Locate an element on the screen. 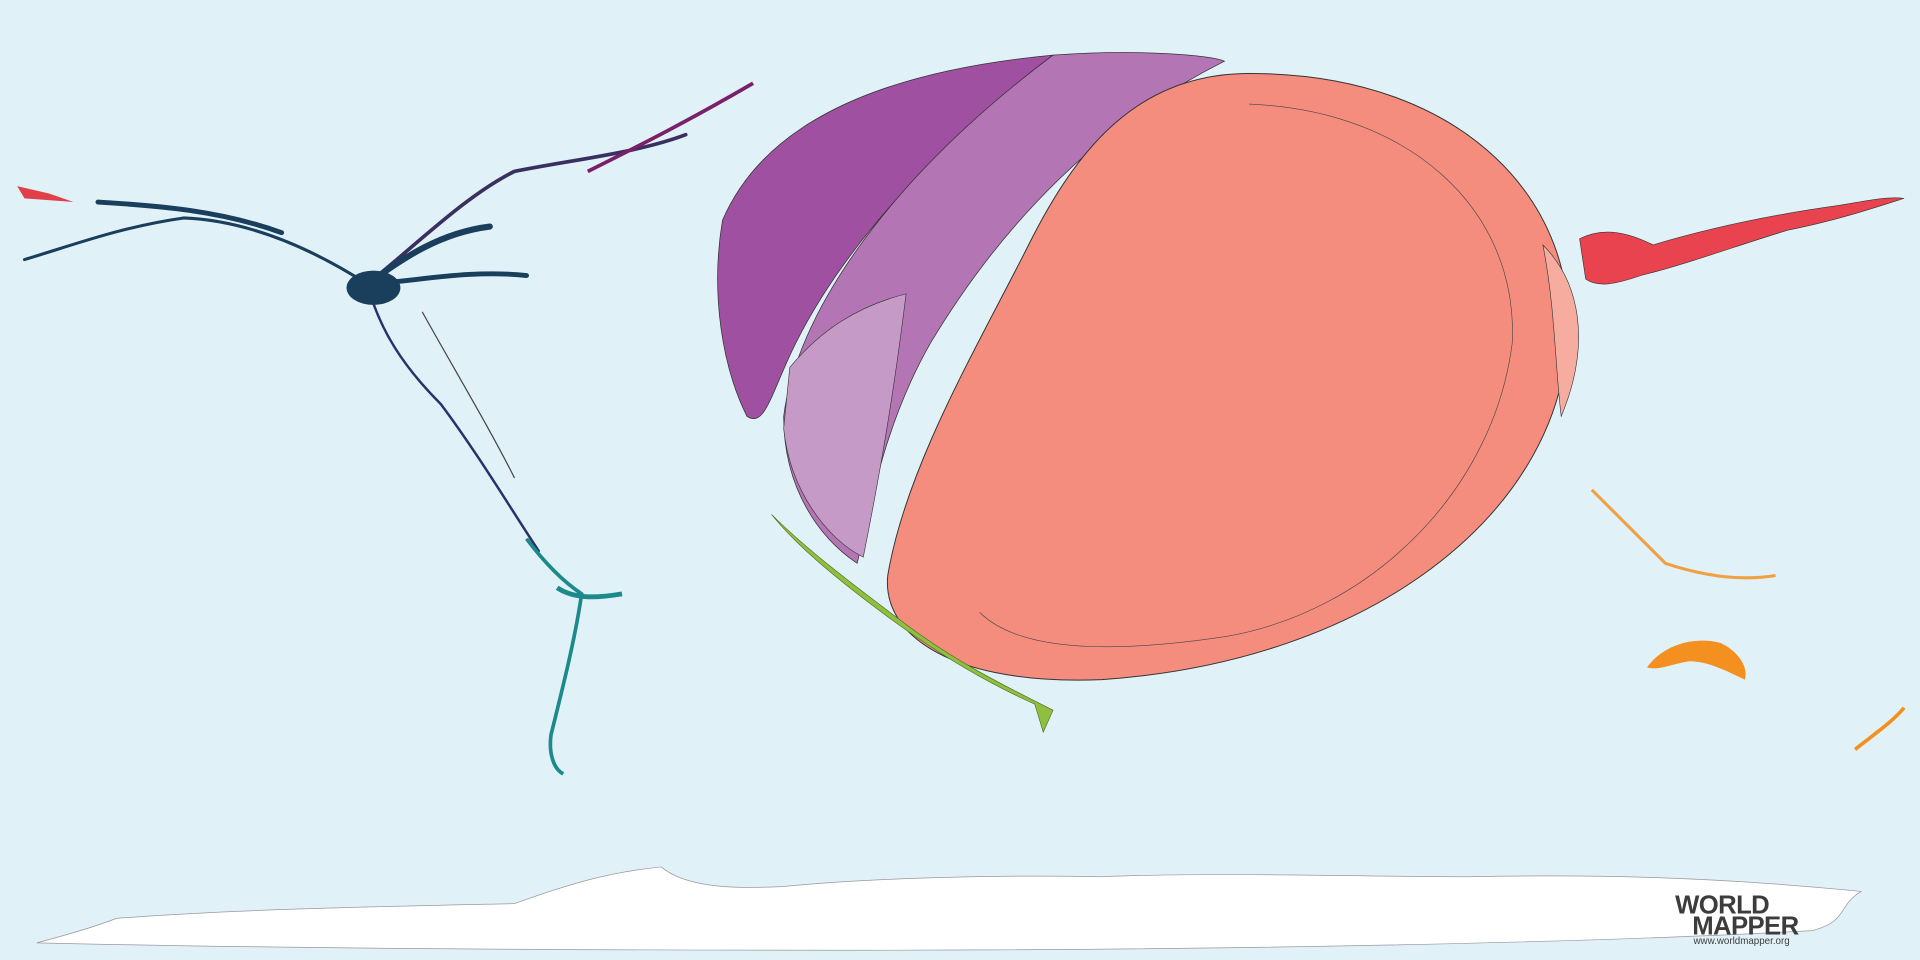 This screenshot has height=960, width=1920. logo-url: www.worldmapper.org is located at coordinates (1740, 941).